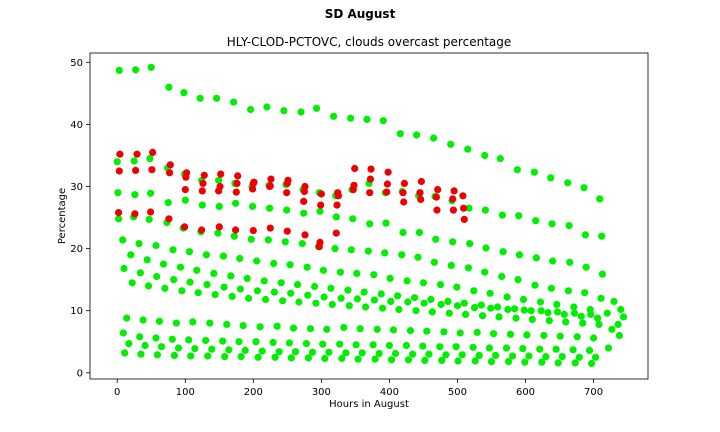 The height and width of the screenshot is (432, 720). I want to click on y-tick-label: 20, so click(76, 249).